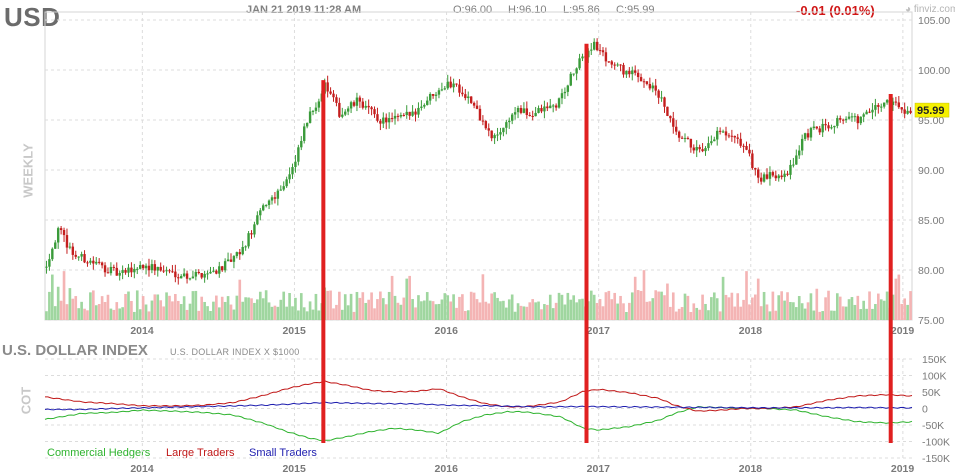 The height and width of the screenshot is (476, 955). Describe the element at coordinates (447, 331) in the screenshot. I see `price-x-tick-label: 2016` at that location.